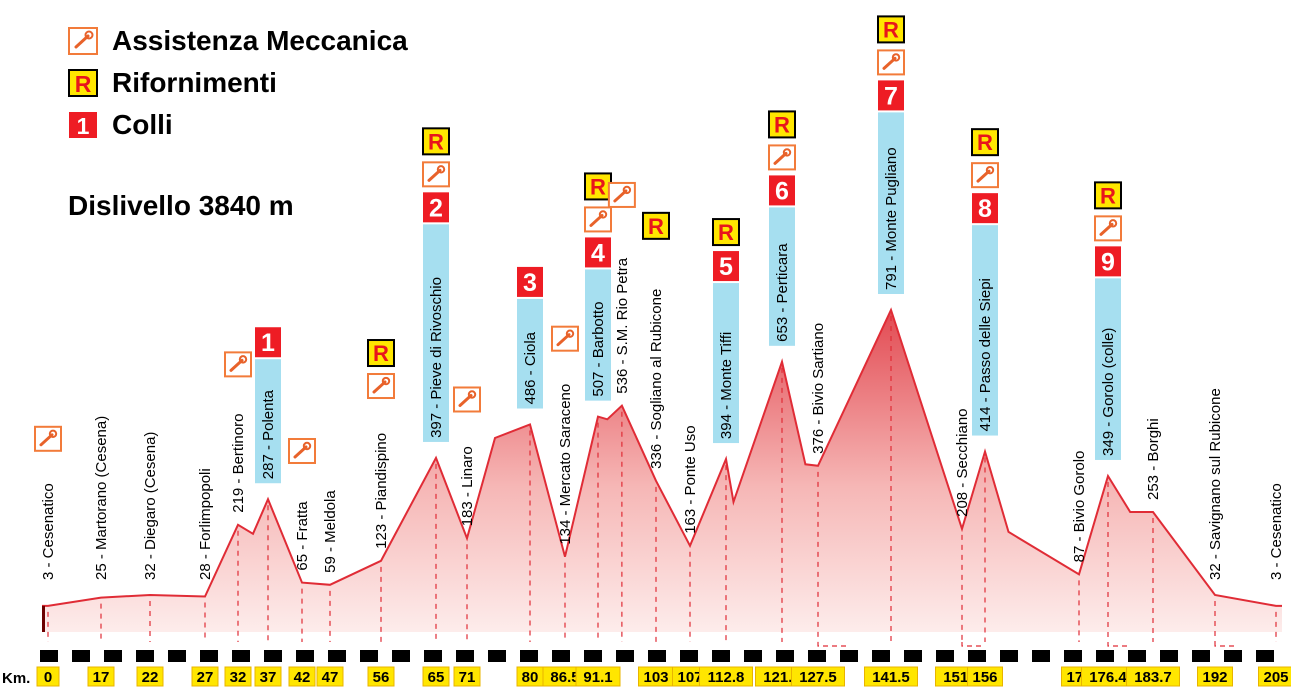 This screenshot has height=687, width=1291. What do you see at coordinates (598, 676) in the screenshot?
I see `km-tick-label: 91.1` at bounding box center [598, 676].